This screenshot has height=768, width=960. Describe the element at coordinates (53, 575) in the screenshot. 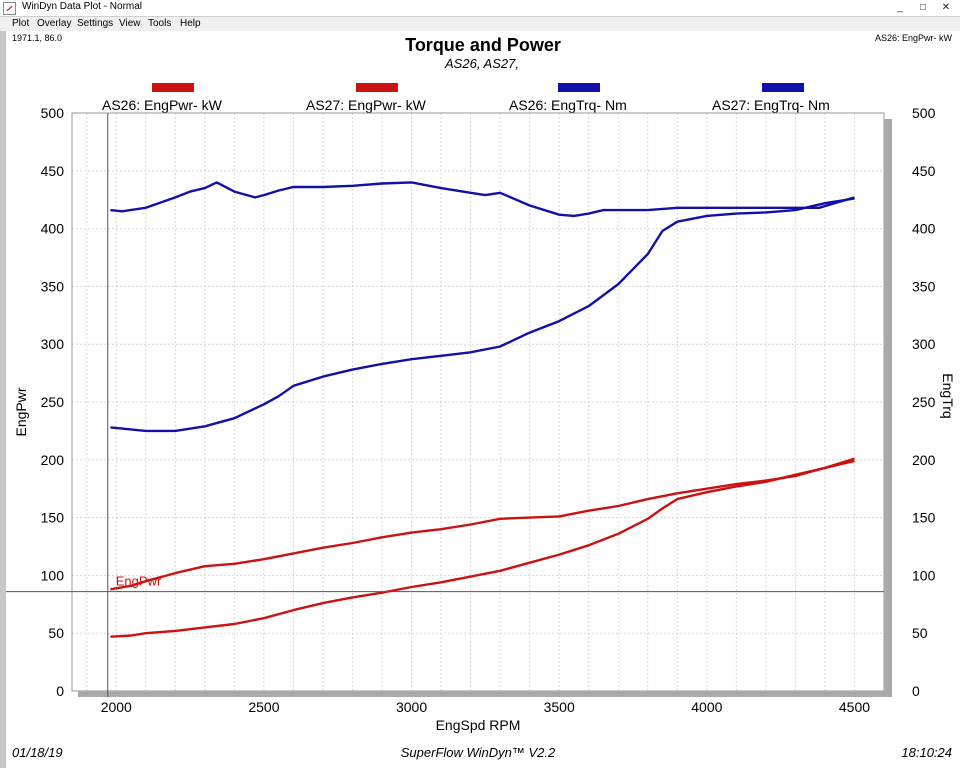

I see `y-tick-label-left: 100` at that location.